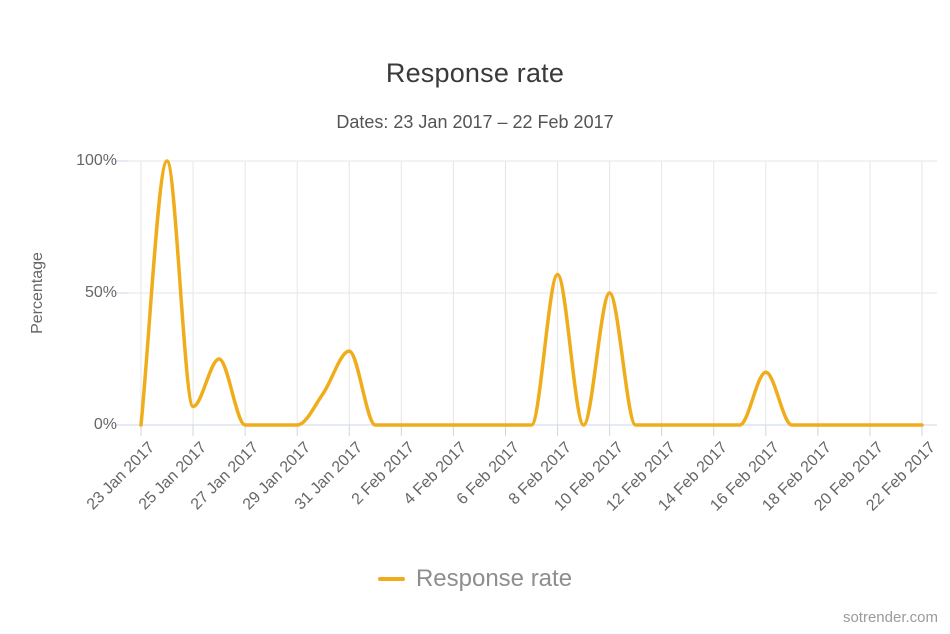 The width and height of the screenshot is (950, 634). Describe the element at coordinates (100, 292) in the screenshot. I see `y-axis-label: 50%` at that location.